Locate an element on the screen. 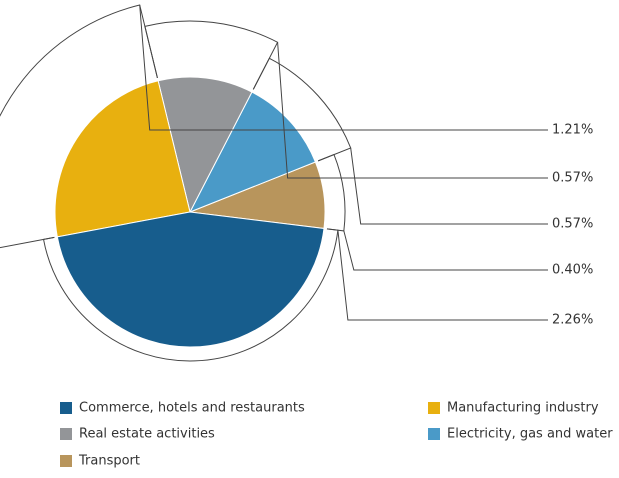 The width and height of the screenshot is (619, 478). data-label: 1.21% is located at coordinates (572, 130).